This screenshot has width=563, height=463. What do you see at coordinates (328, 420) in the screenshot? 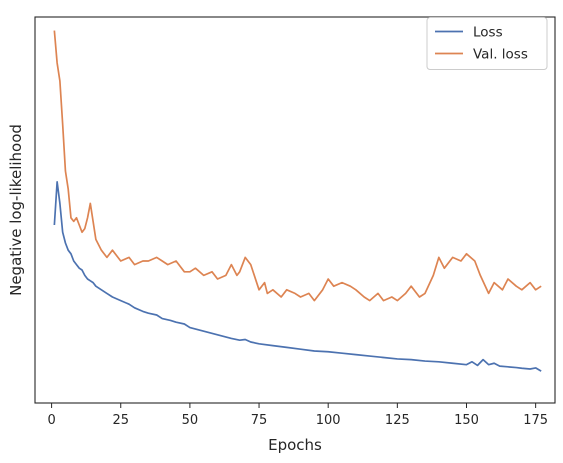
I see `x-tick-label: 100` at bounding box center [328, 420].